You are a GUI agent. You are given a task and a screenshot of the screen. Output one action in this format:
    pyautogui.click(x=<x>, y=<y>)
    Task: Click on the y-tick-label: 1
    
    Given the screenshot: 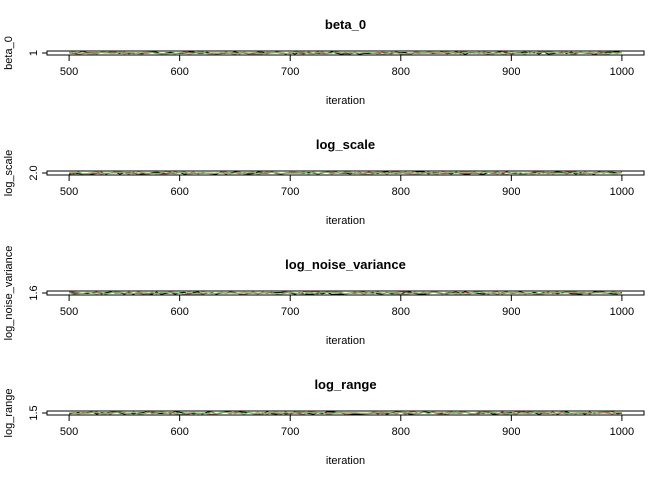 What is the action you would take?
    pyautogui.click(x=34, y=53)
    